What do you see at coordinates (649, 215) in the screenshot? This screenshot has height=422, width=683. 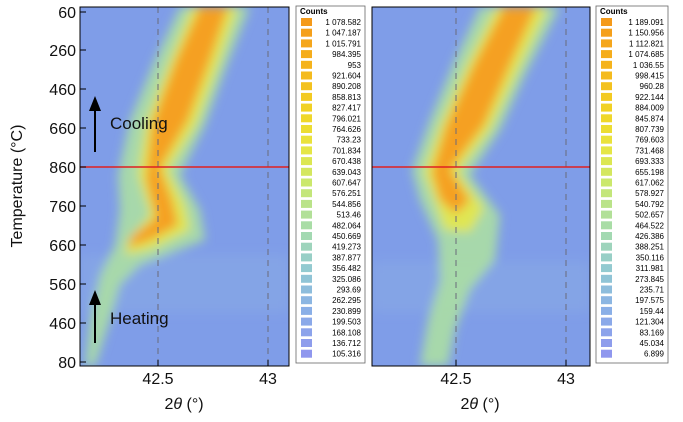 I see `legend-value: 502.657` at bounding box center [649, 215].